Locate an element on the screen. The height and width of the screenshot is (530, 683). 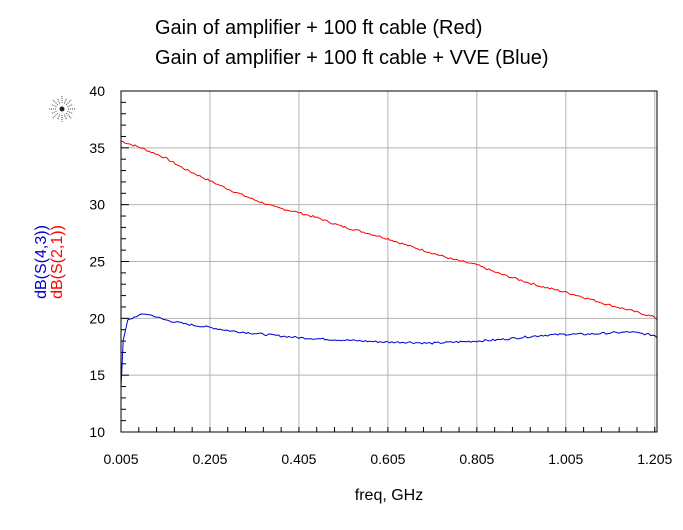
y-tick-label: 25 is located at coordinates (97, 262).